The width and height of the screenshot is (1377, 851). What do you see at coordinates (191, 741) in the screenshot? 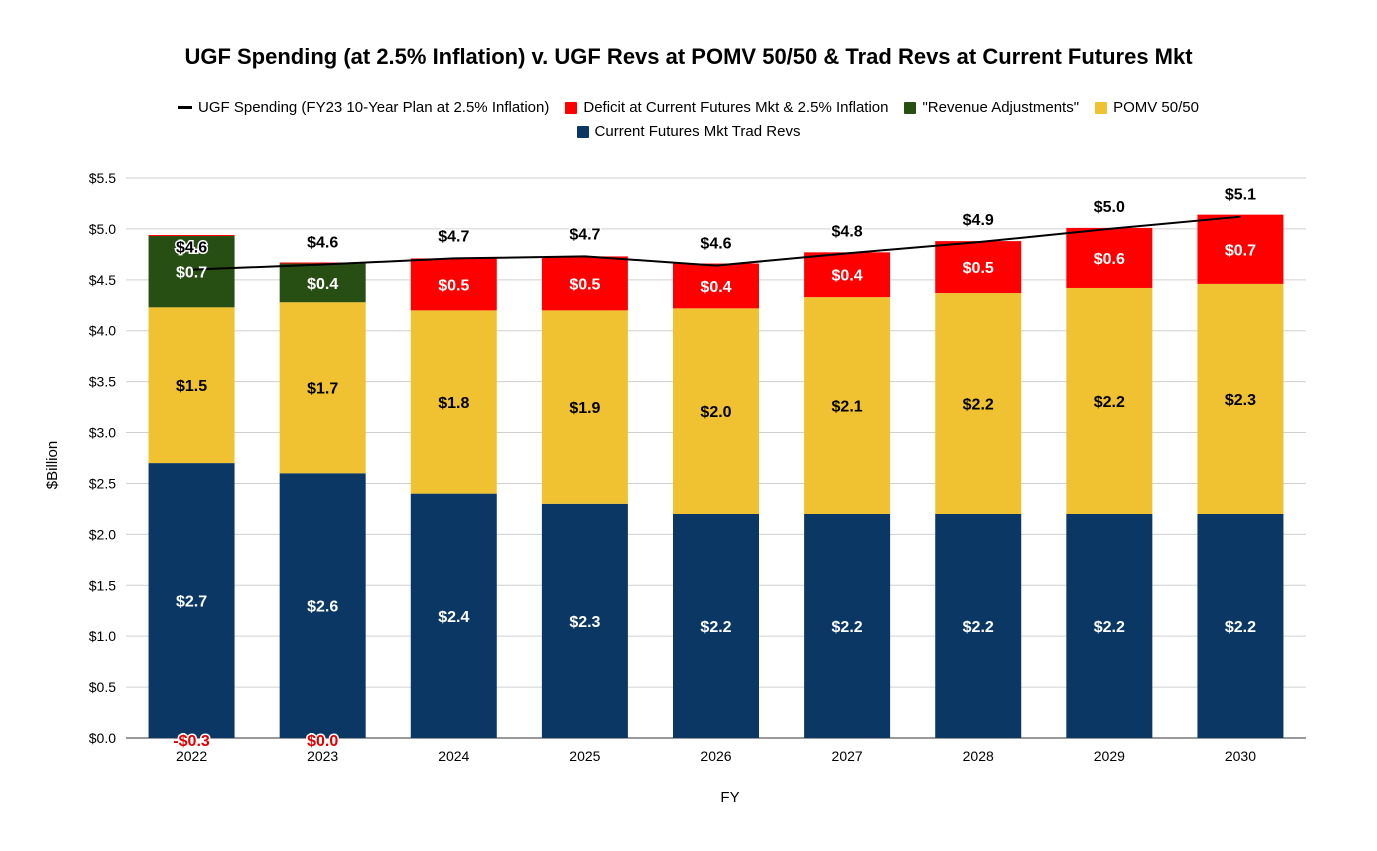
I see `data-label: -$0.3` at bounding box center [191, 741].